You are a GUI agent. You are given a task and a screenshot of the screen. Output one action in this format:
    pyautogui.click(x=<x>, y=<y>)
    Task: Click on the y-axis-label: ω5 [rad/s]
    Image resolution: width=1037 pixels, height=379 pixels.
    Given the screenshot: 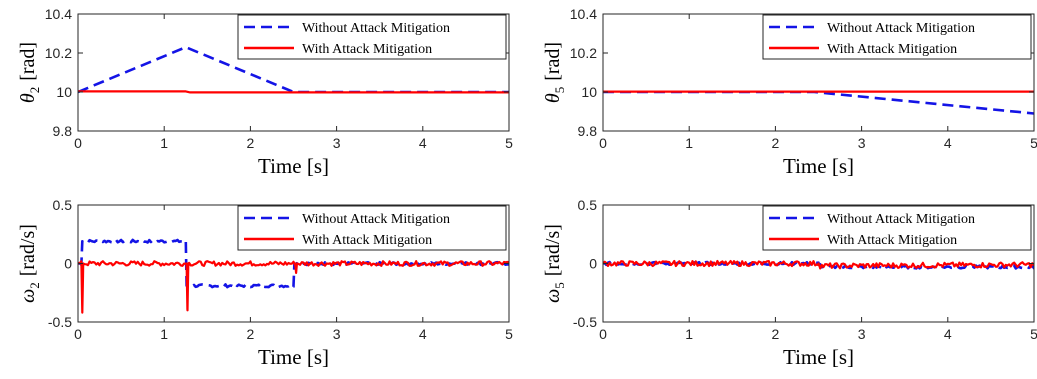 What is the action you would take?
    pyautogui.click(x=554, y=263)
    